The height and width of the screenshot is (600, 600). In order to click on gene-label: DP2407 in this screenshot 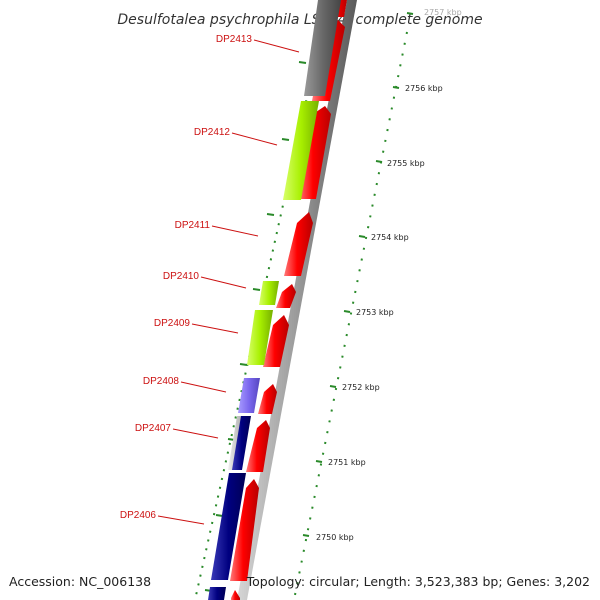, I will do `click(153, 428)`.